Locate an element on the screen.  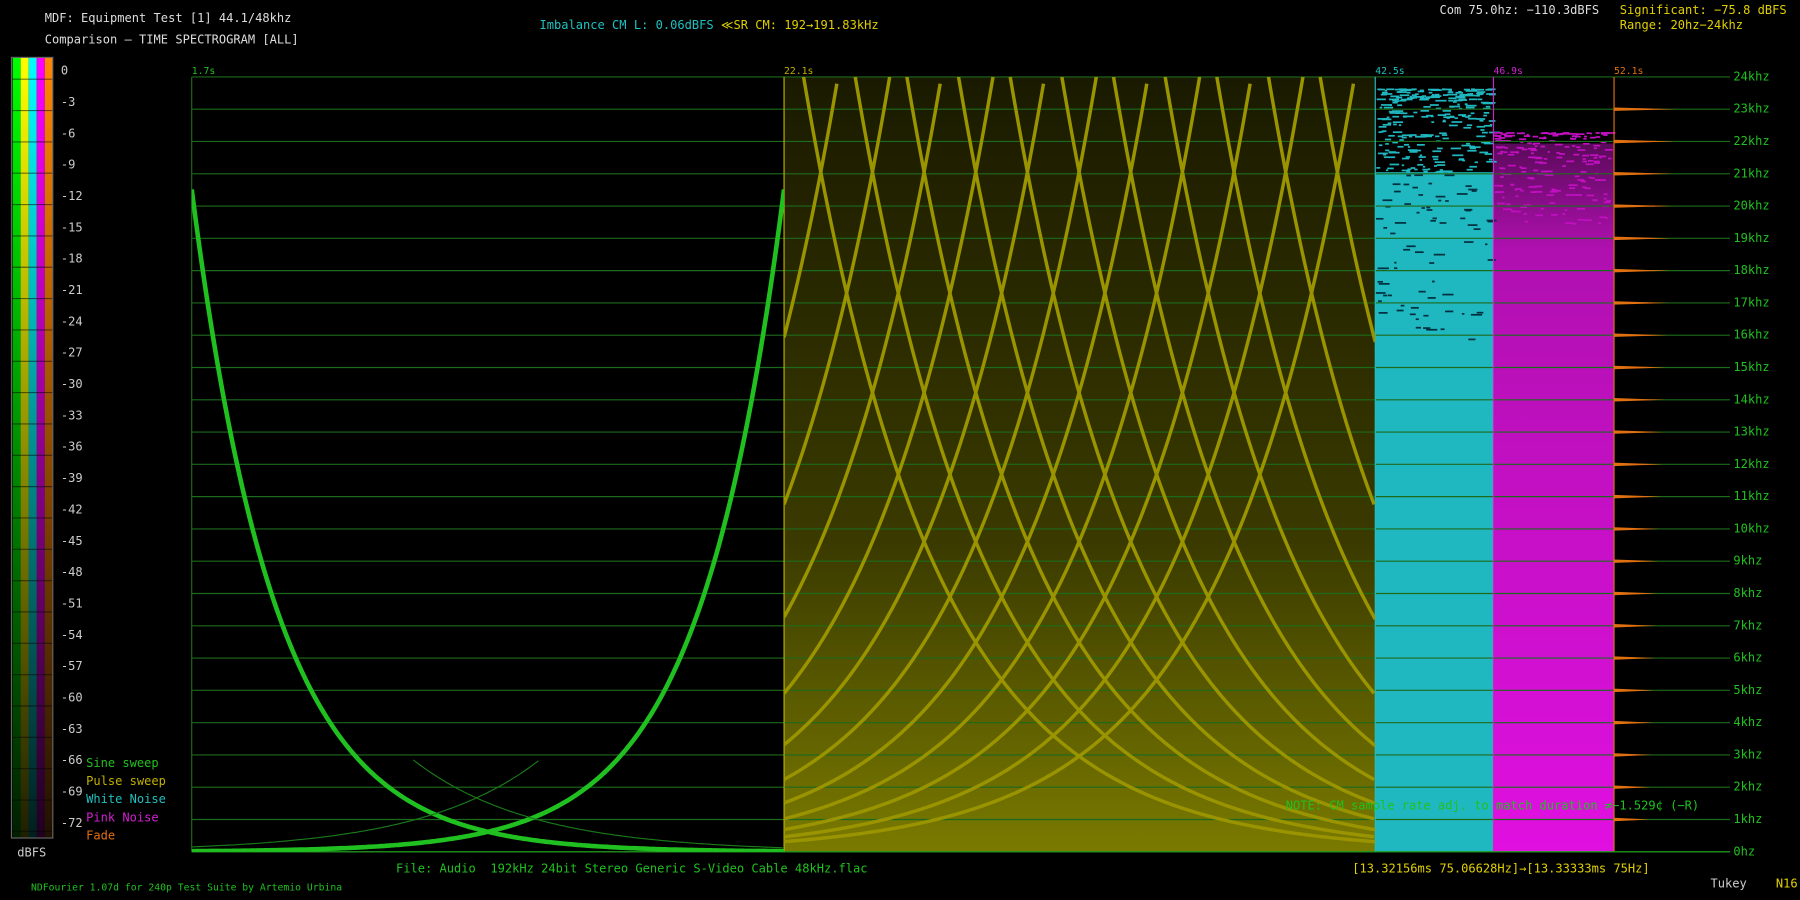
sample-rate: ≪SR CM: 192→191.83kHz is located at coordinates (800, 25).